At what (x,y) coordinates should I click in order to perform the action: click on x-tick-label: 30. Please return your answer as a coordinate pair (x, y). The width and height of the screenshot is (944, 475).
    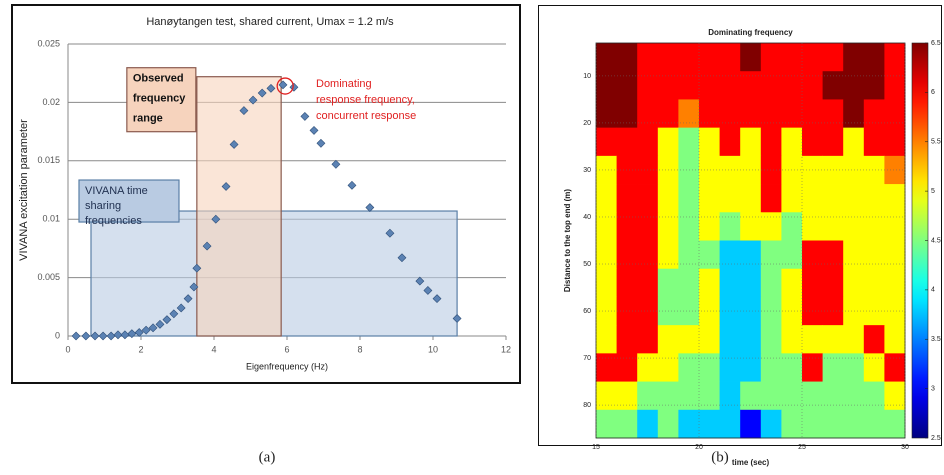
    Looking at the image, I should click on (905, 447).